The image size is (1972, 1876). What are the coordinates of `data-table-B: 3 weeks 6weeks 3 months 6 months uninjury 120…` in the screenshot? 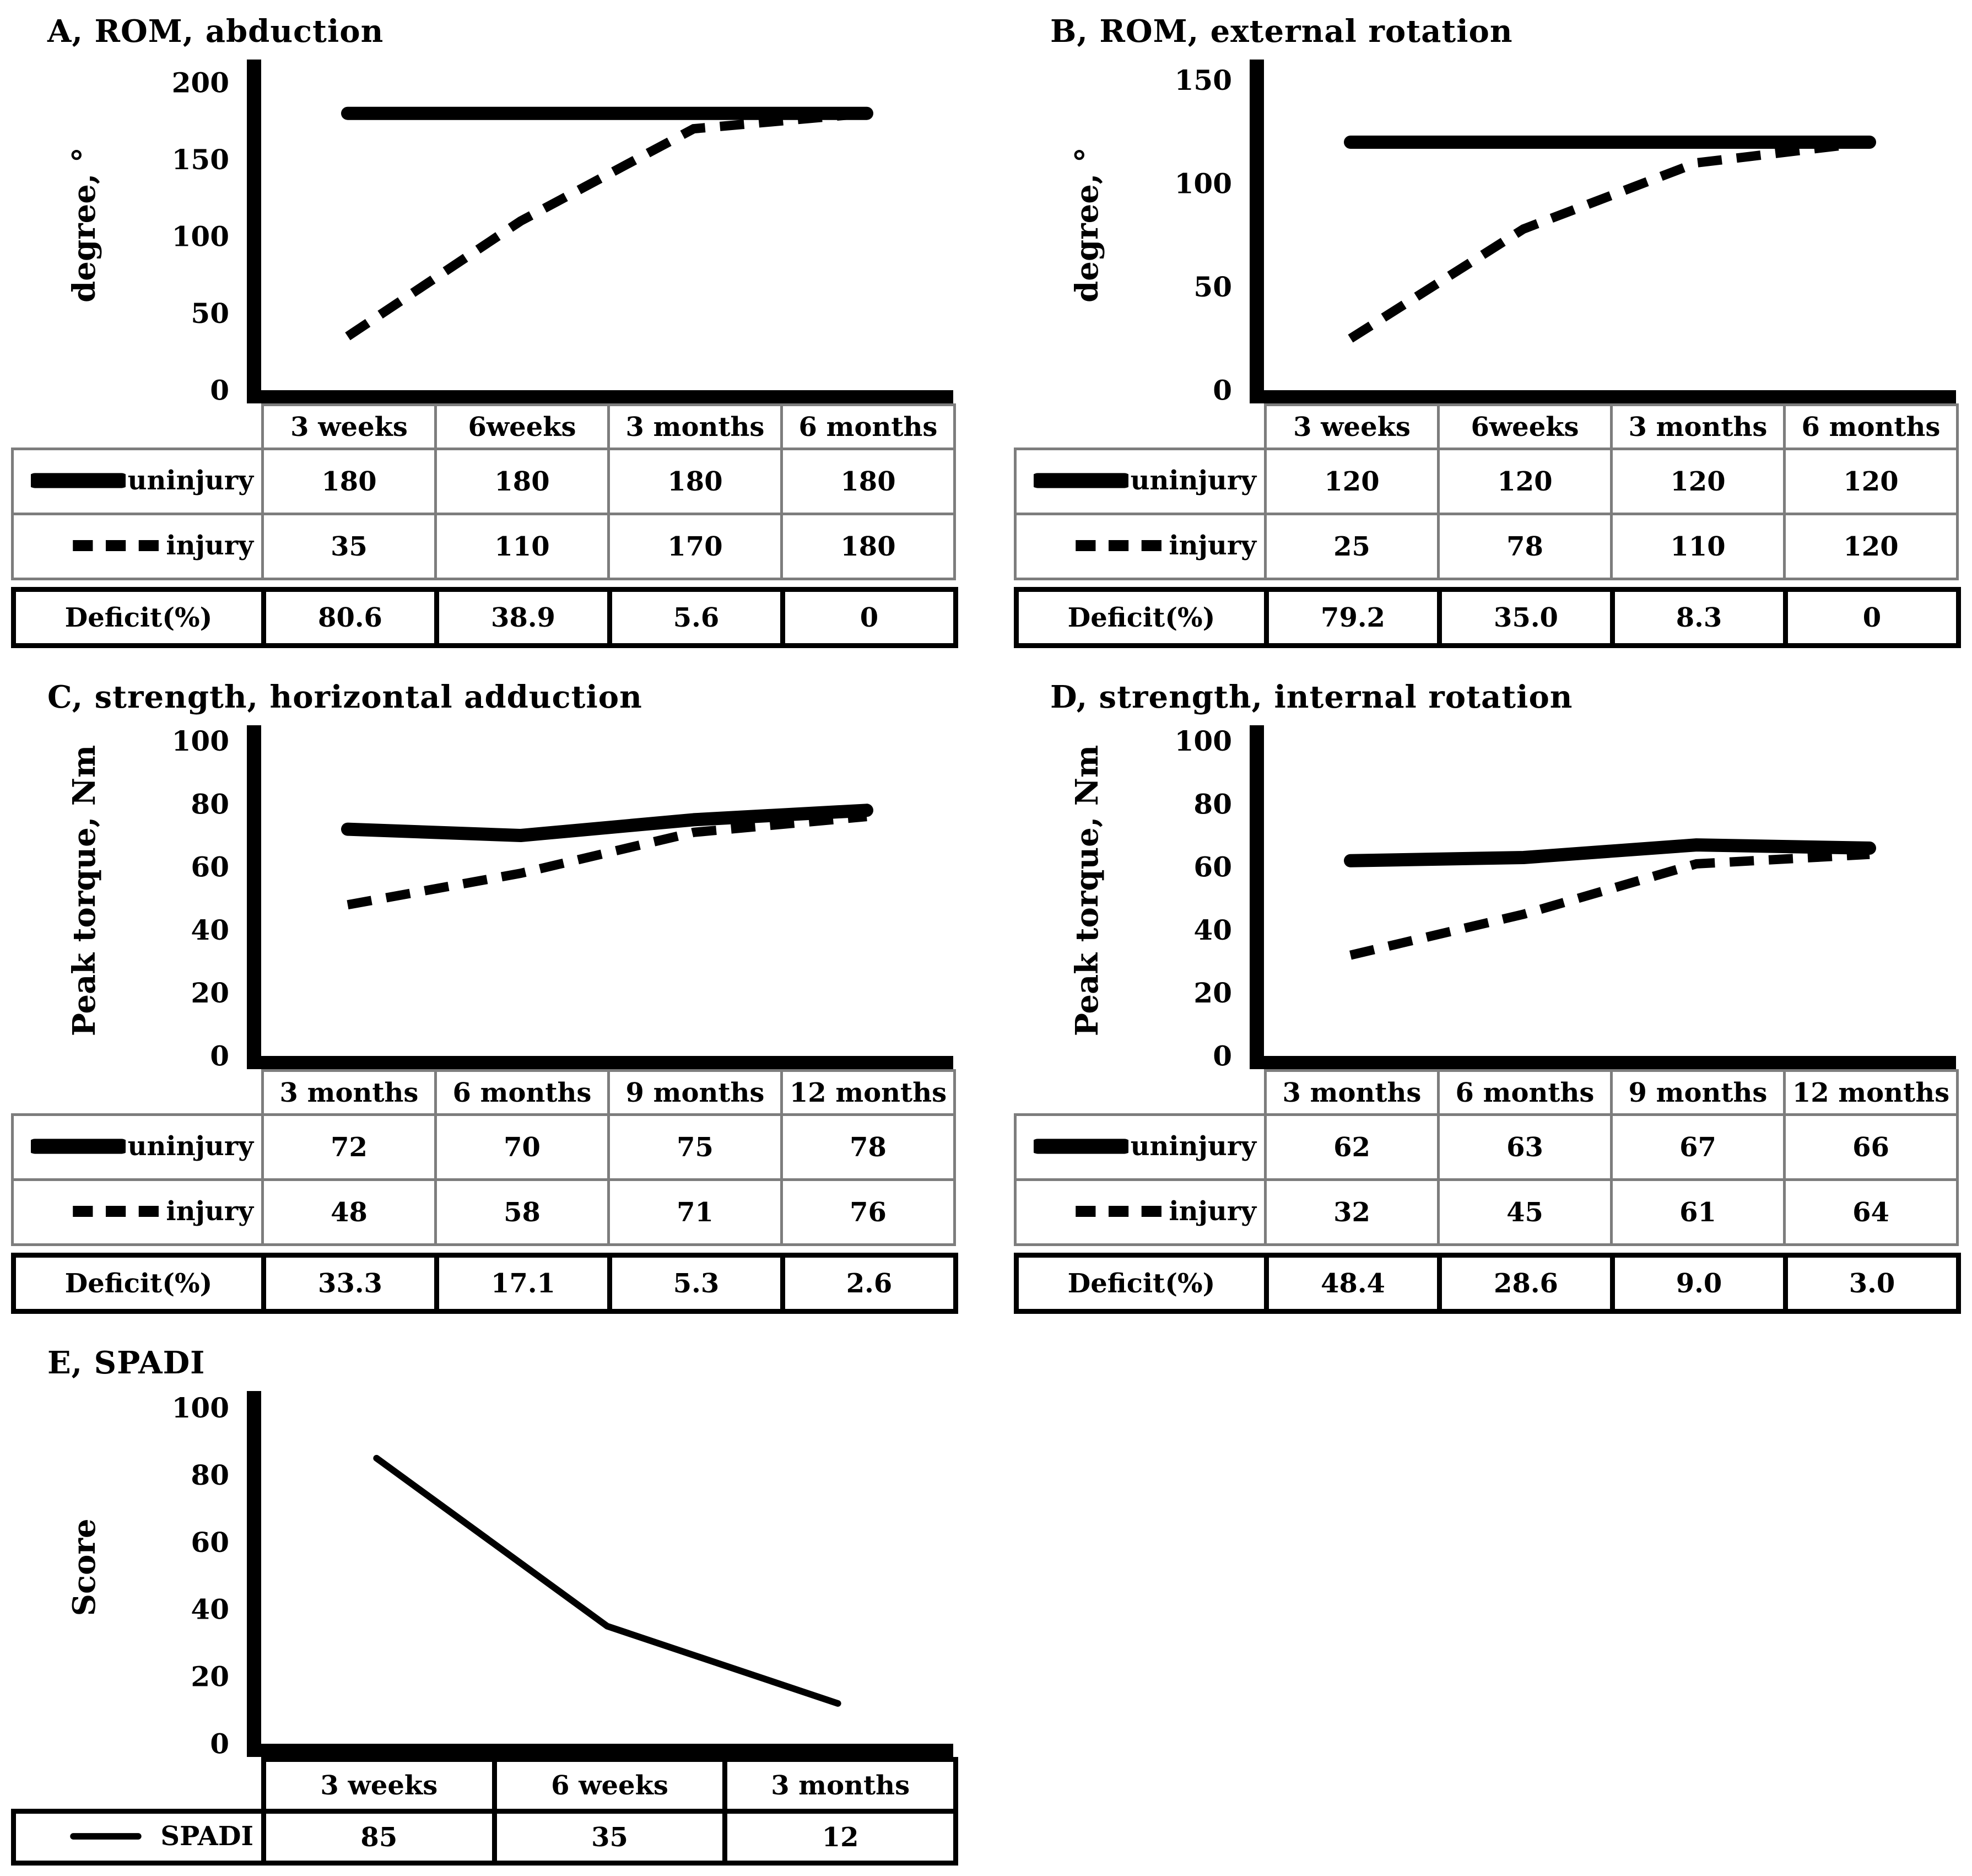 It's located at (1487, 491).